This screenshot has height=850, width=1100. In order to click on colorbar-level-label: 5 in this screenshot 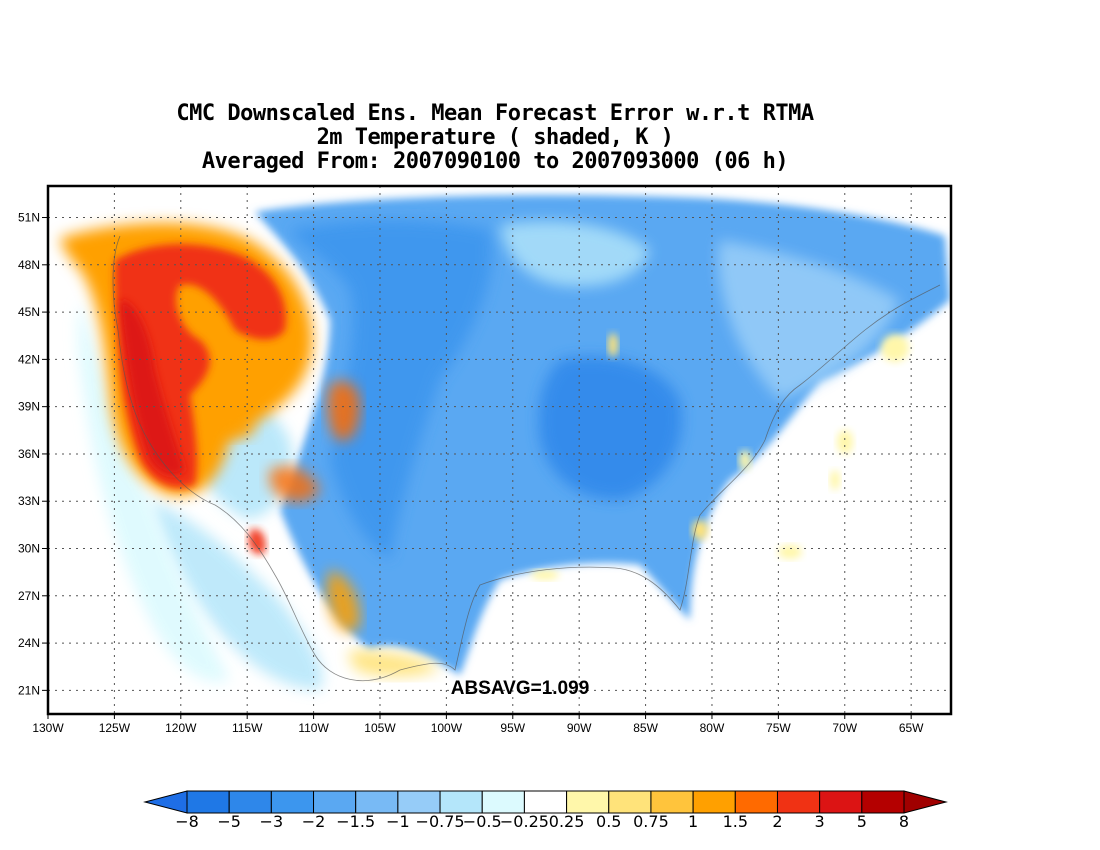, I will do `click(862, 821)`.